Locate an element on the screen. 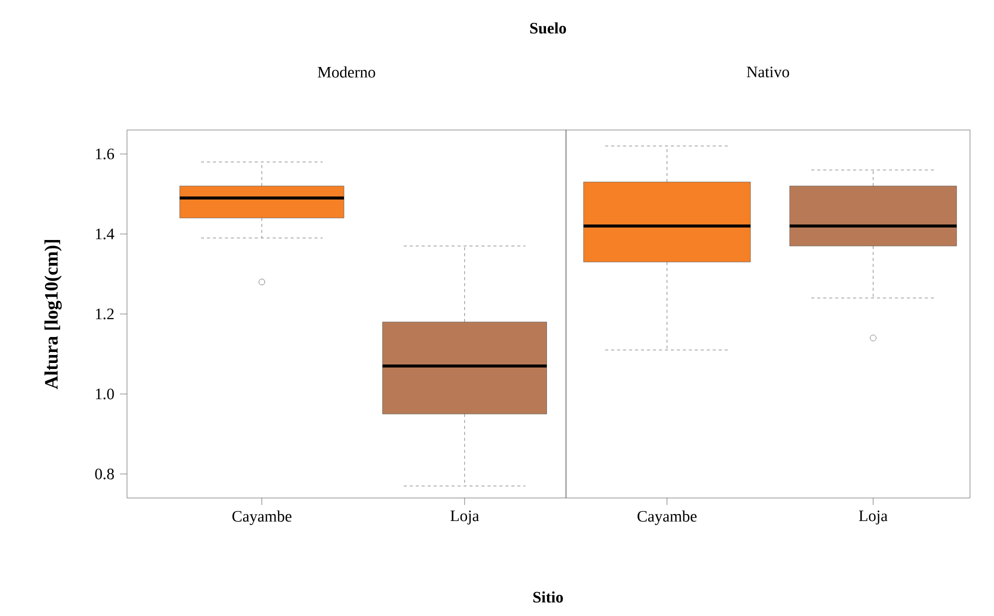 This screenshot has width=994, height=616. y-tick-label: 1.4 is located at coordinates (105, 234).